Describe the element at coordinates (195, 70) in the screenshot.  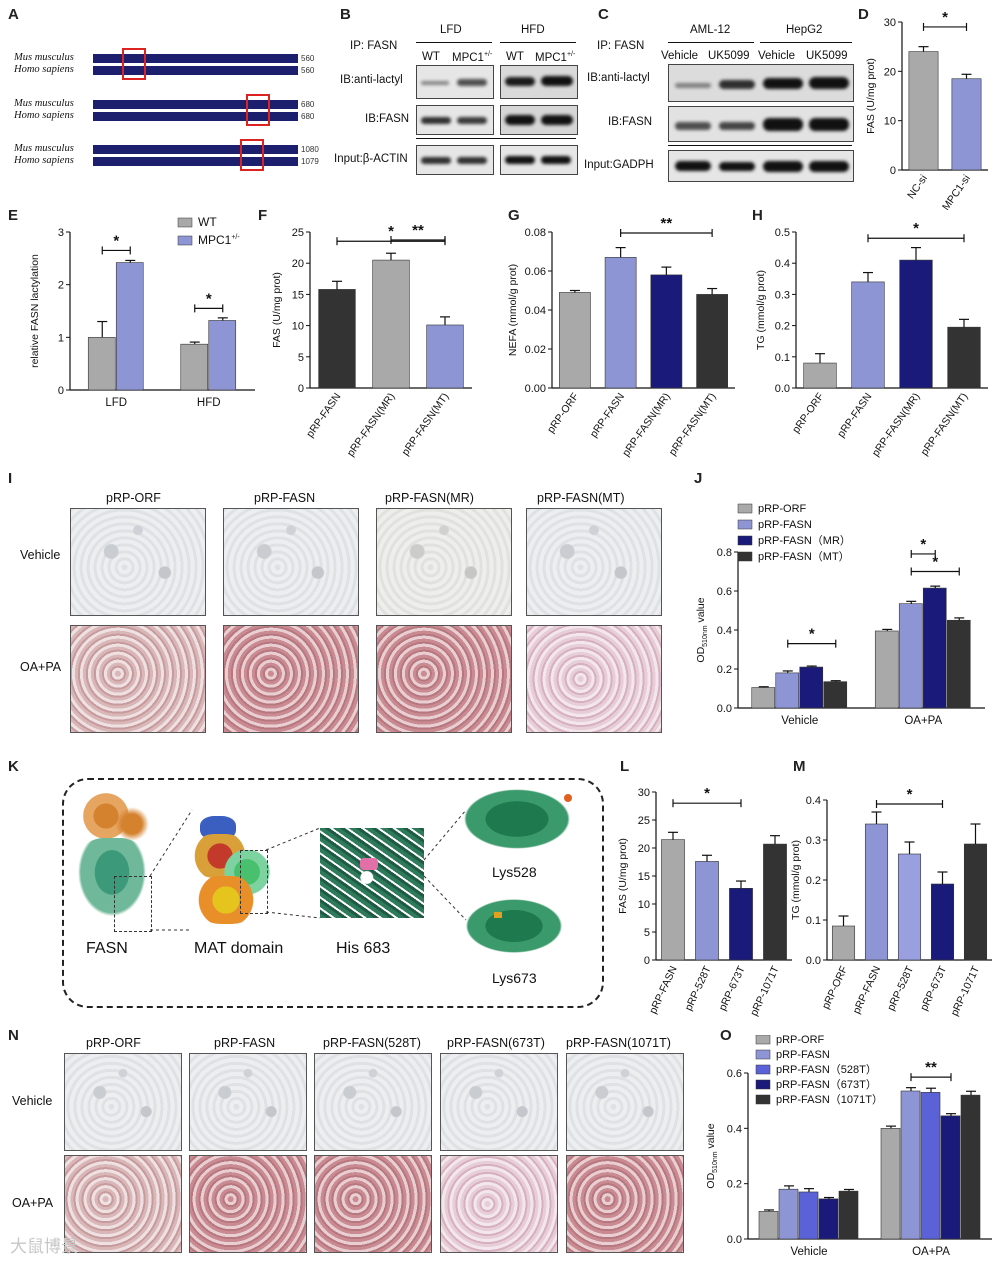
I see `sequence-bar` at that location.